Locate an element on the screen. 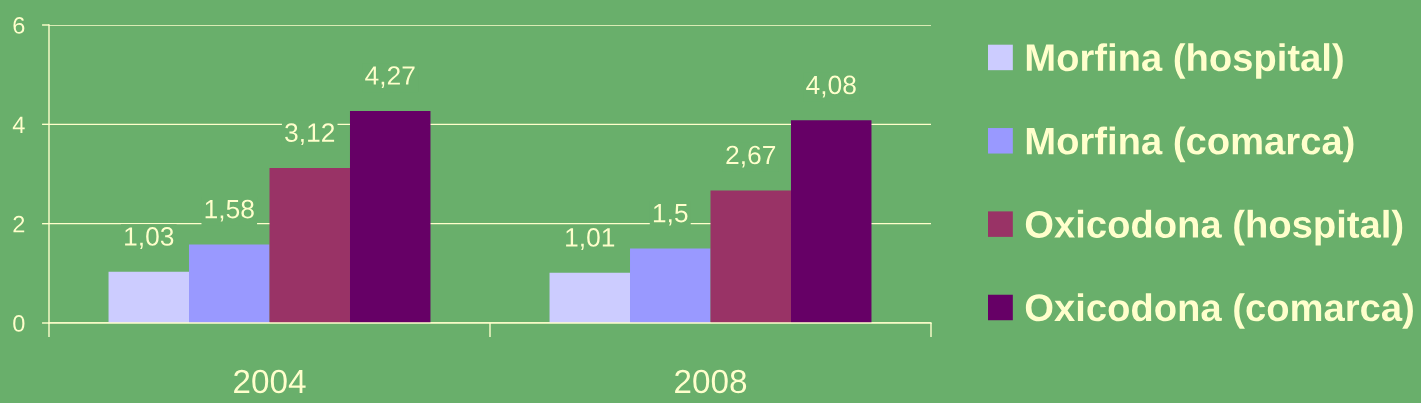 The height and width of the screenshot is (403, 1421). data-label: 1,01 is located at coordinates (590, 239).